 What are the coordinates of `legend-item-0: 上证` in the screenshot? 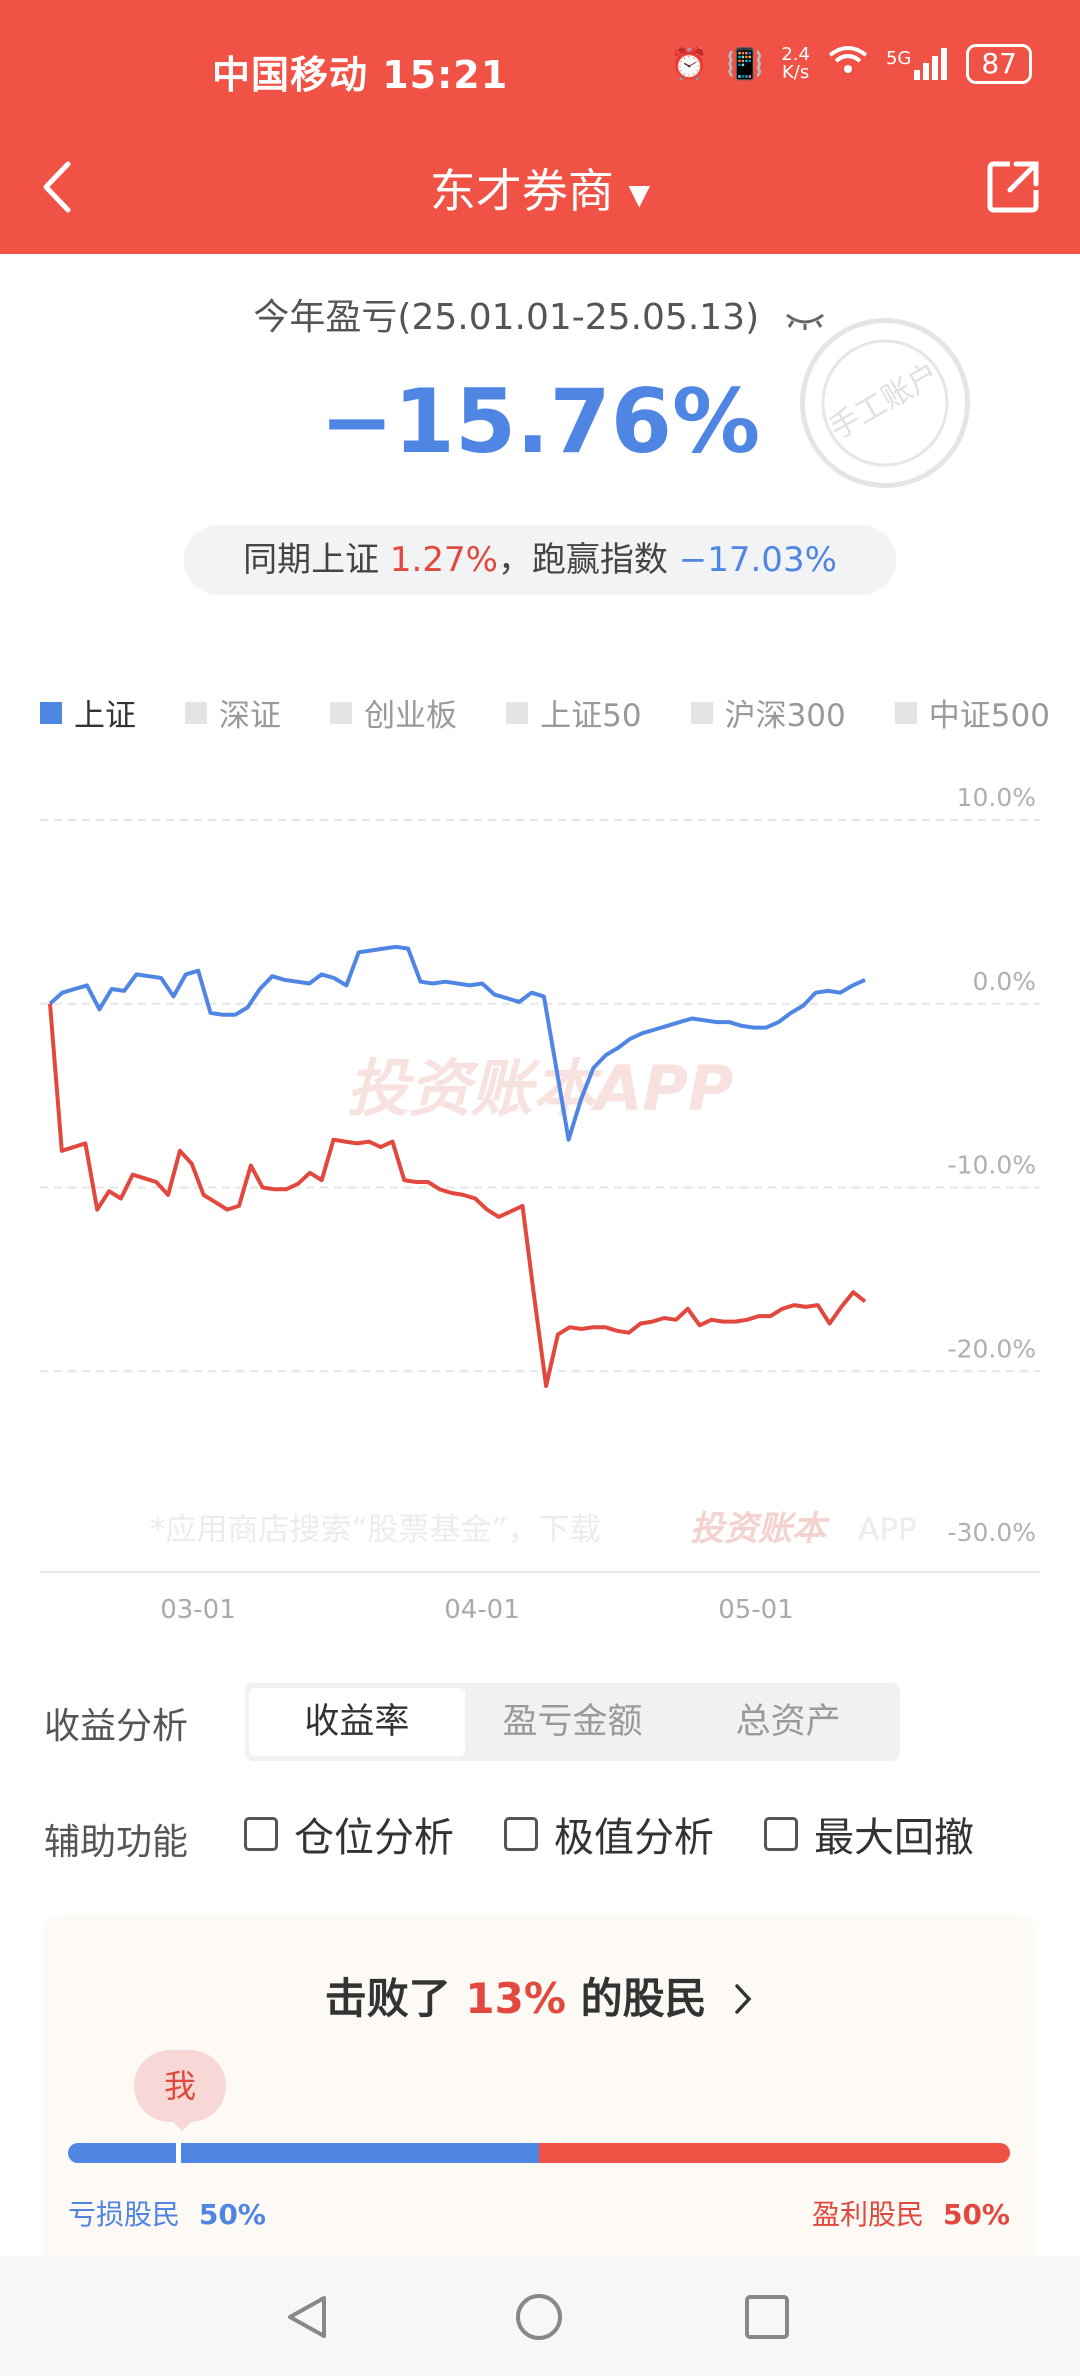 It's located at (88, 712).